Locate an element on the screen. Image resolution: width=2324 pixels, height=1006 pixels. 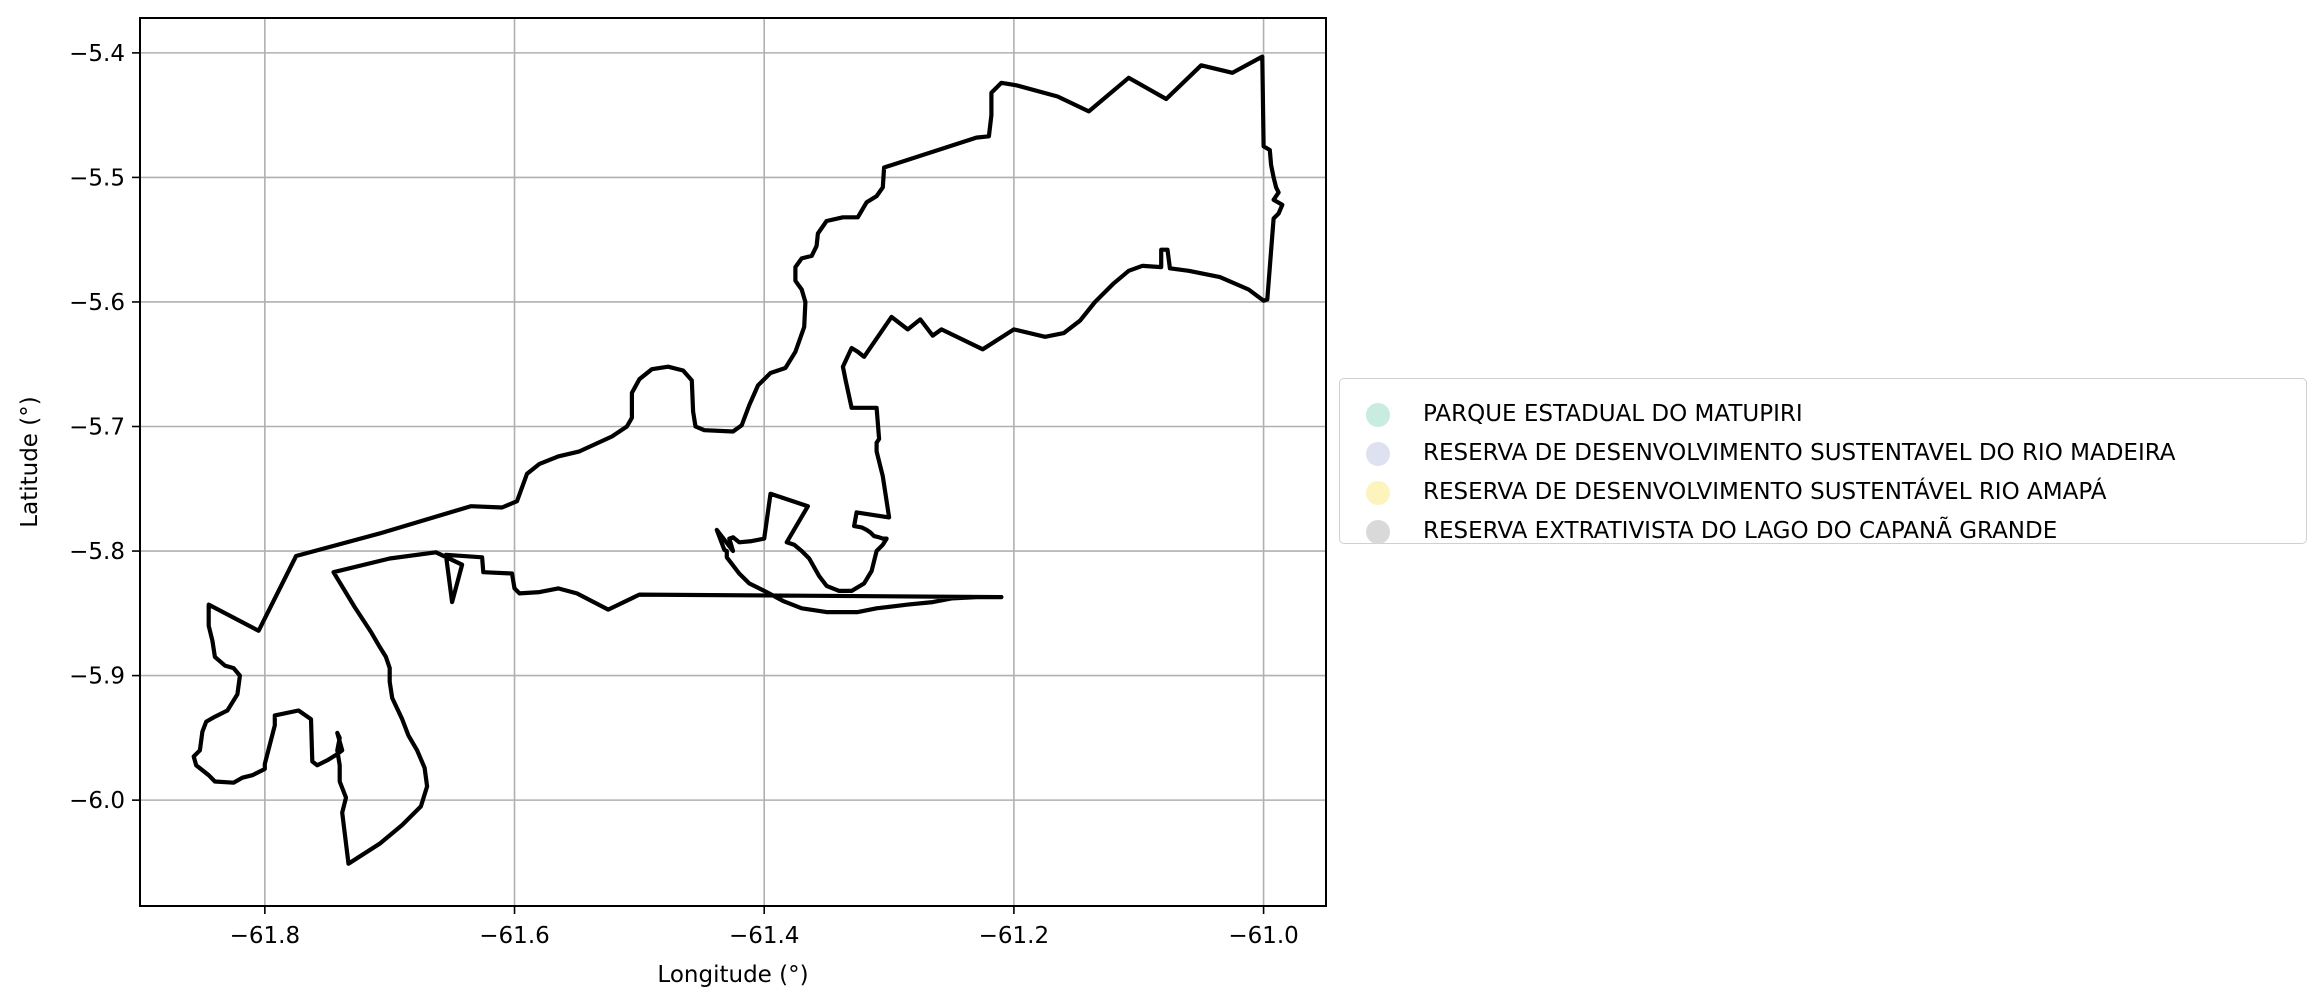
x-axis-label: Longitude (°) is located at coordinates (732, 975).